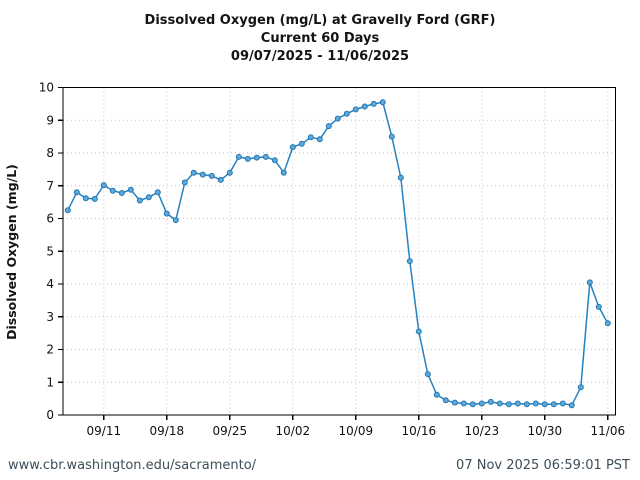 This screenshot has width=640, height=480. Describe the element at coordinates (50, 382) in the screenshot. I see `svg-text: 1` at that location.